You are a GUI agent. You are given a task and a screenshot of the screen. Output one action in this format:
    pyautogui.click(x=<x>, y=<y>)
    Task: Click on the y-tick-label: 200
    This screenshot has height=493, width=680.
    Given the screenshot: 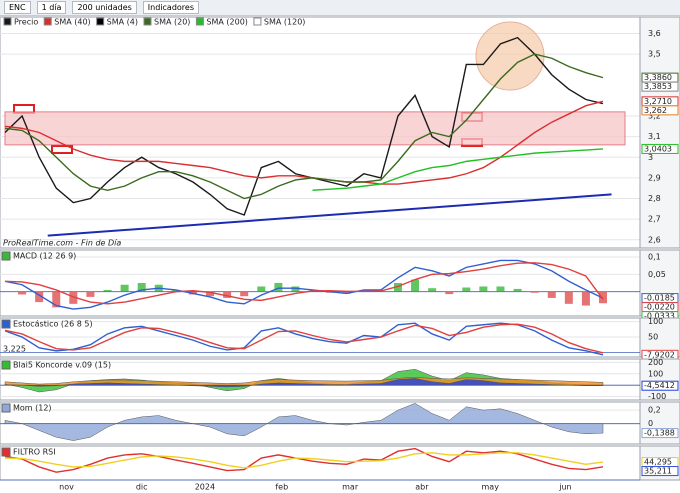 What is the action you would take?
    pyautogui.click(x=655, y=362)
    